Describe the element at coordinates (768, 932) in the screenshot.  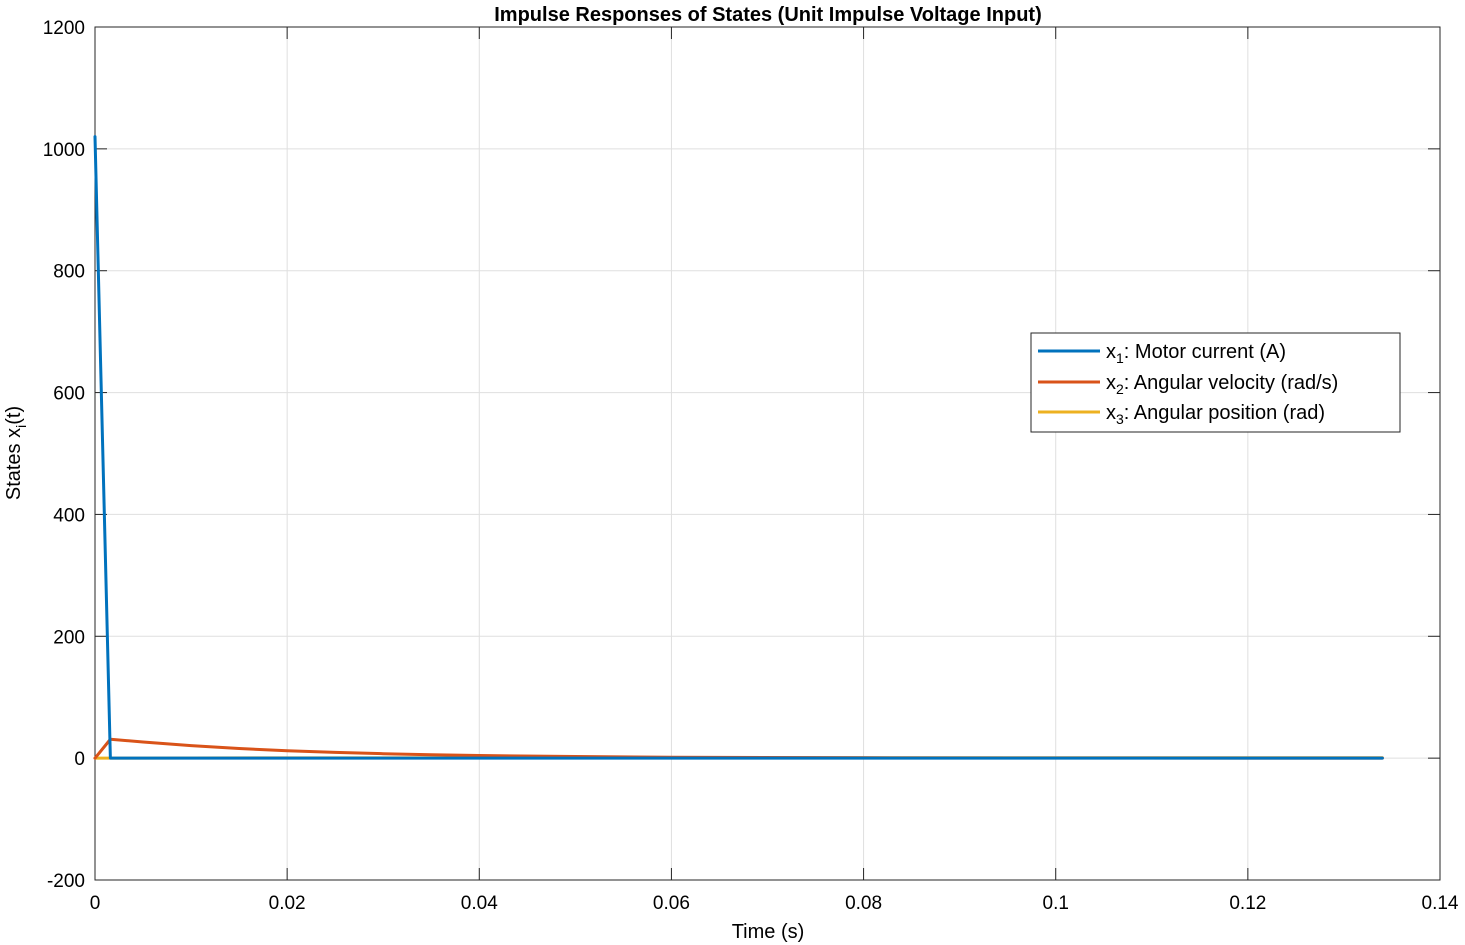
I see `x-axis-label: Time (s)` at that location.